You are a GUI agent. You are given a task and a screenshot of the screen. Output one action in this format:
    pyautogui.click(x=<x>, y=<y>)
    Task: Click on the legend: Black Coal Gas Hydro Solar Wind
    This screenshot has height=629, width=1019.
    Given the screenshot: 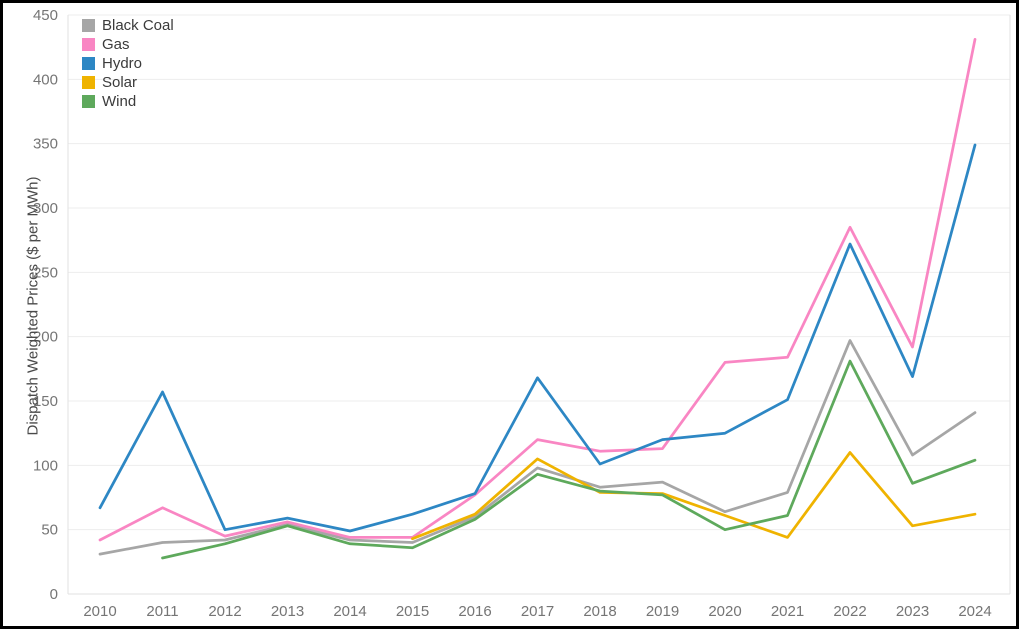 What is the action you would take?
    pyautogui.click(x=128, y=63)
    